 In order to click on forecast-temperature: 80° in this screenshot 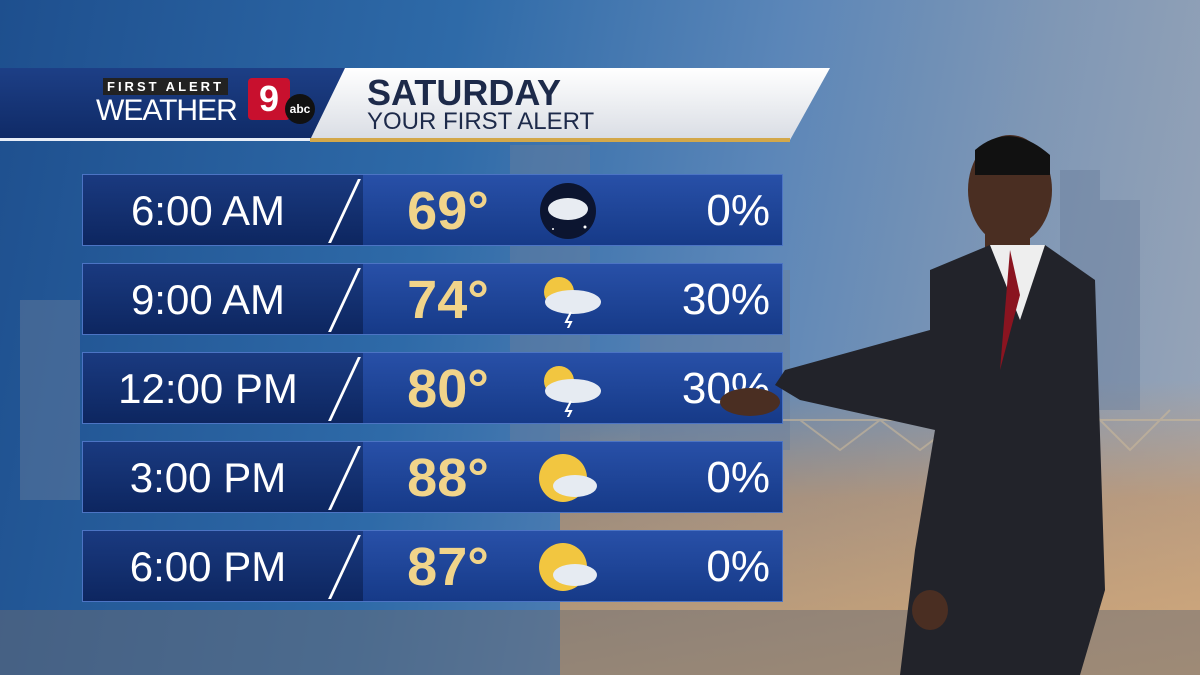, I will do `click(448, 389)`.